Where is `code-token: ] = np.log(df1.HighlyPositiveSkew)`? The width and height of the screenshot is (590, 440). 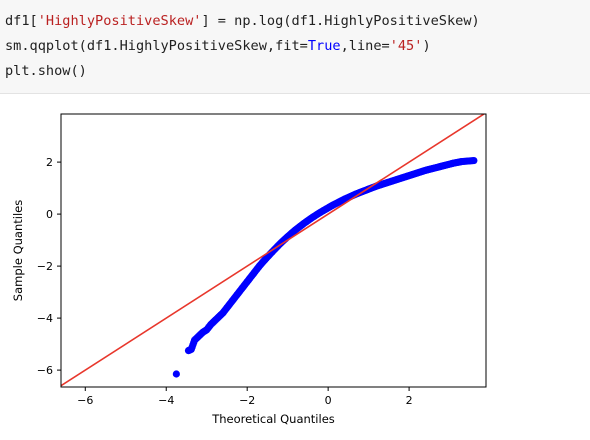 code-token: ] = np.log(df1.HighlyPositiveSkew) is located at coordinates (340, 21).